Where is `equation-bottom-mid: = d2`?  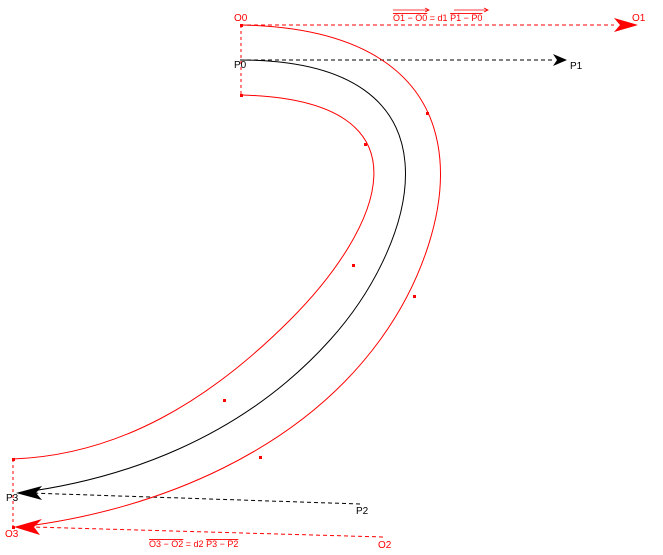
equation-bottom-mid: = d2 is located at coordinates (194, 544).